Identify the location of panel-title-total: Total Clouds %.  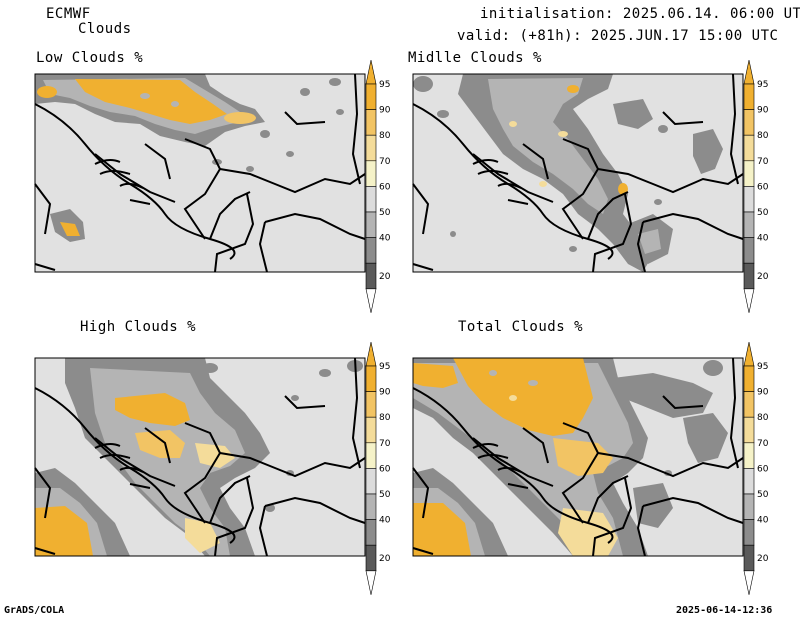
(521, 327).